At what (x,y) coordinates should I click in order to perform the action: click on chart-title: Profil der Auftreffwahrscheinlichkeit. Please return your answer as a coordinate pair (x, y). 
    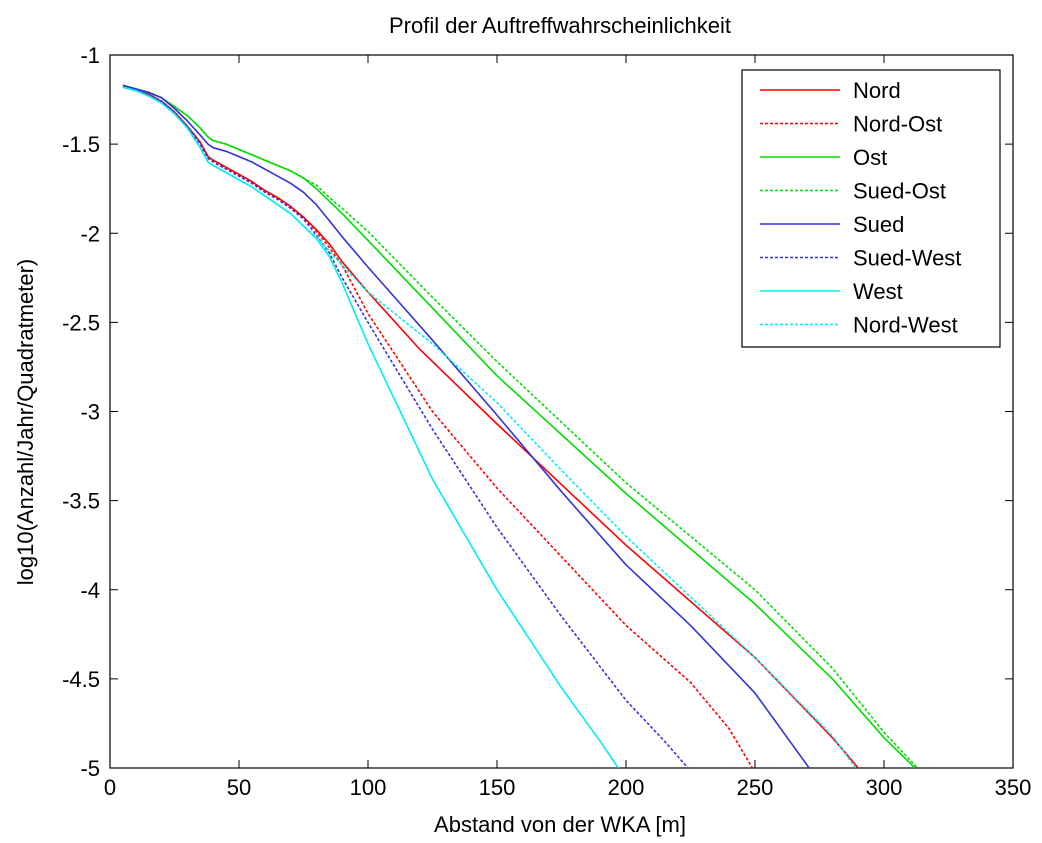
    Looking at the image, I should click on (560, 25).